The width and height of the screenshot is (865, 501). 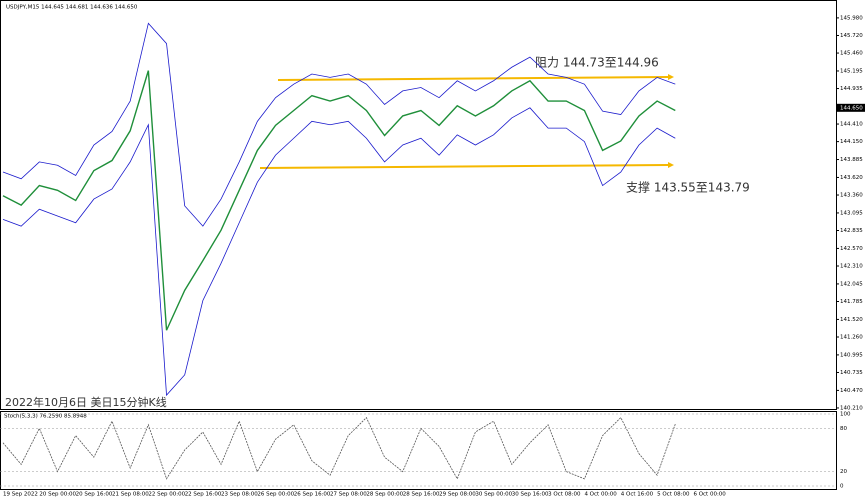 I want to click on x-tick-label: 26 Sep 16:00, so click(x=312, y=495).